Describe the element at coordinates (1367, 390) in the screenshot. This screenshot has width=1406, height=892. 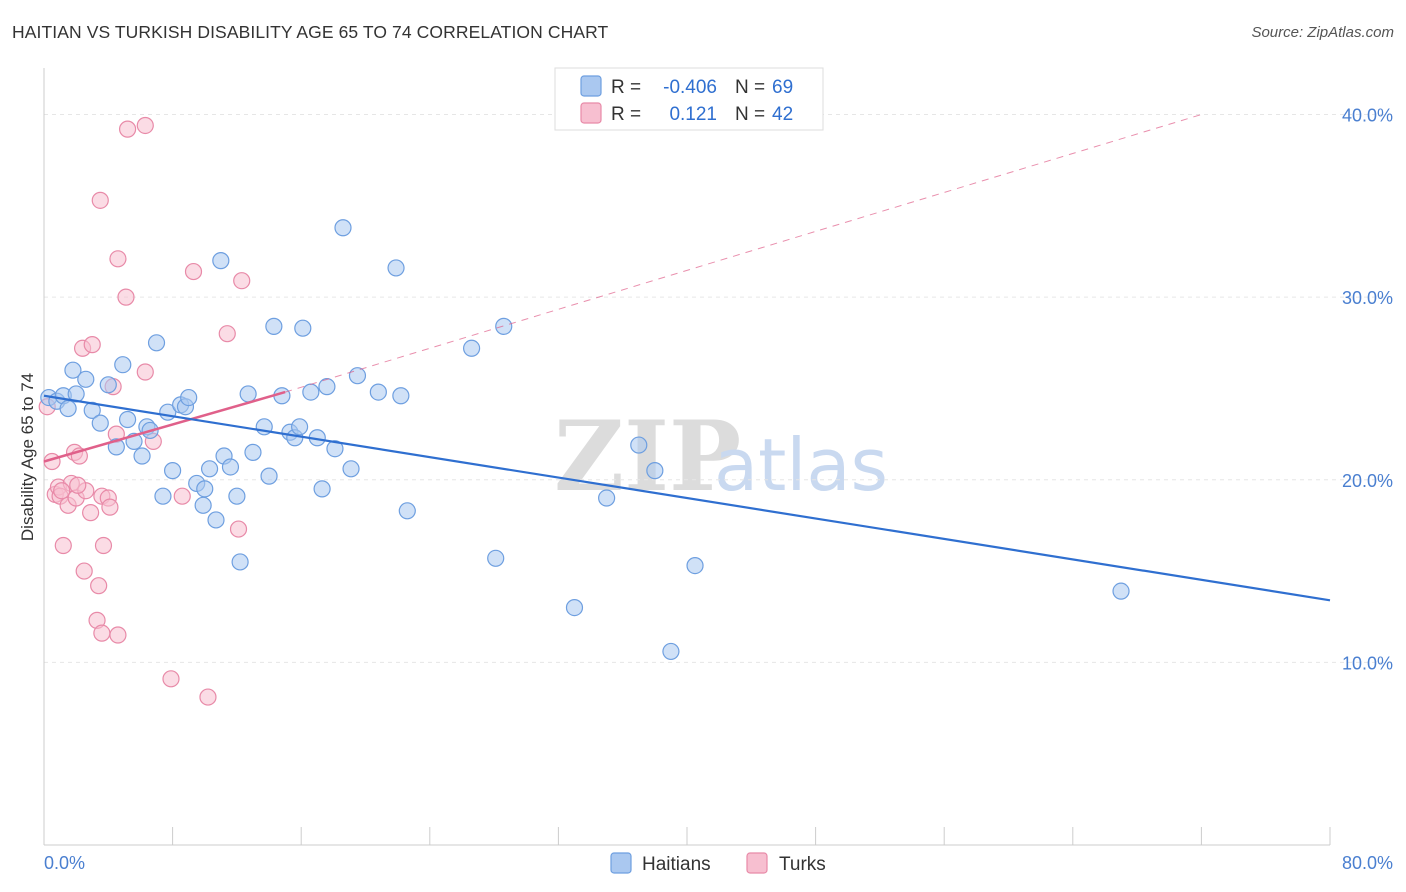
I see `y-tick-labels: 10.0% 20.0% 30.0% 40.0%` at that location.